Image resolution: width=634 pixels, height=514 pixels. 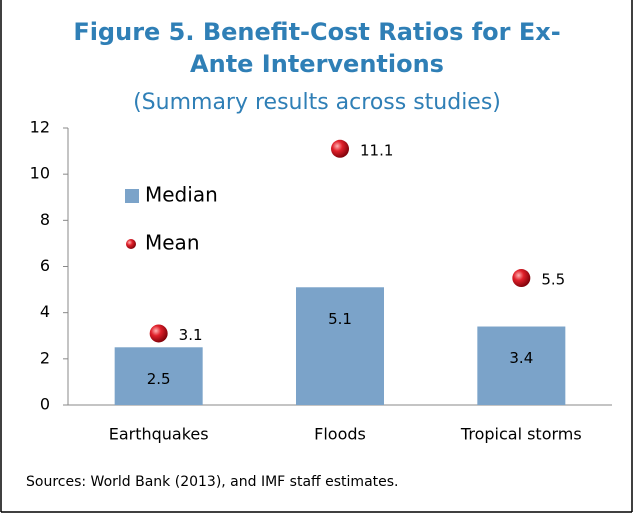 What do you see at coordinates (45, 404) in the screenshot?
I see `y-tick-label: 0` at bounding box center [45, 404].